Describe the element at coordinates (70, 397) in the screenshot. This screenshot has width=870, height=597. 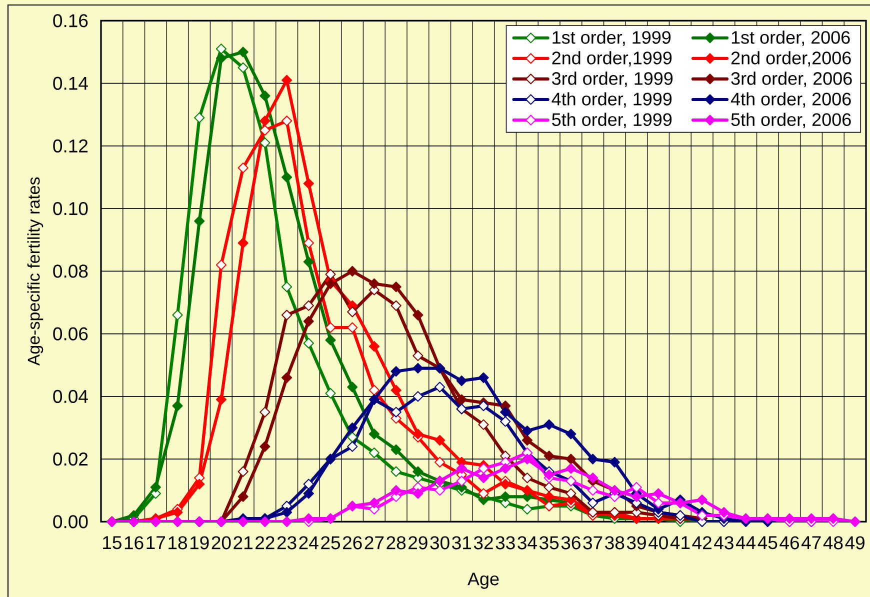
I see `y-tick-label: 0.04` at that location.